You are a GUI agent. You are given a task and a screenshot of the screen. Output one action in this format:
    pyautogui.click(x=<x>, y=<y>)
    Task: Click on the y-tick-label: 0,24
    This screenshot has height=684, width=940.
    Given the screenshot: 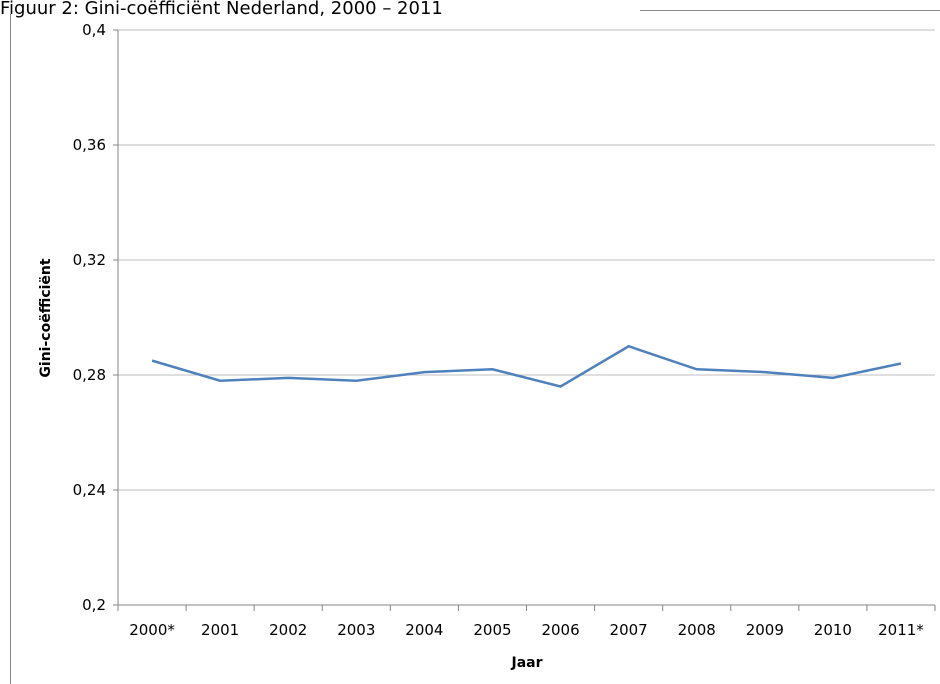 What is the action you would take?
    pyautogui.click(x=89, y=490)
    